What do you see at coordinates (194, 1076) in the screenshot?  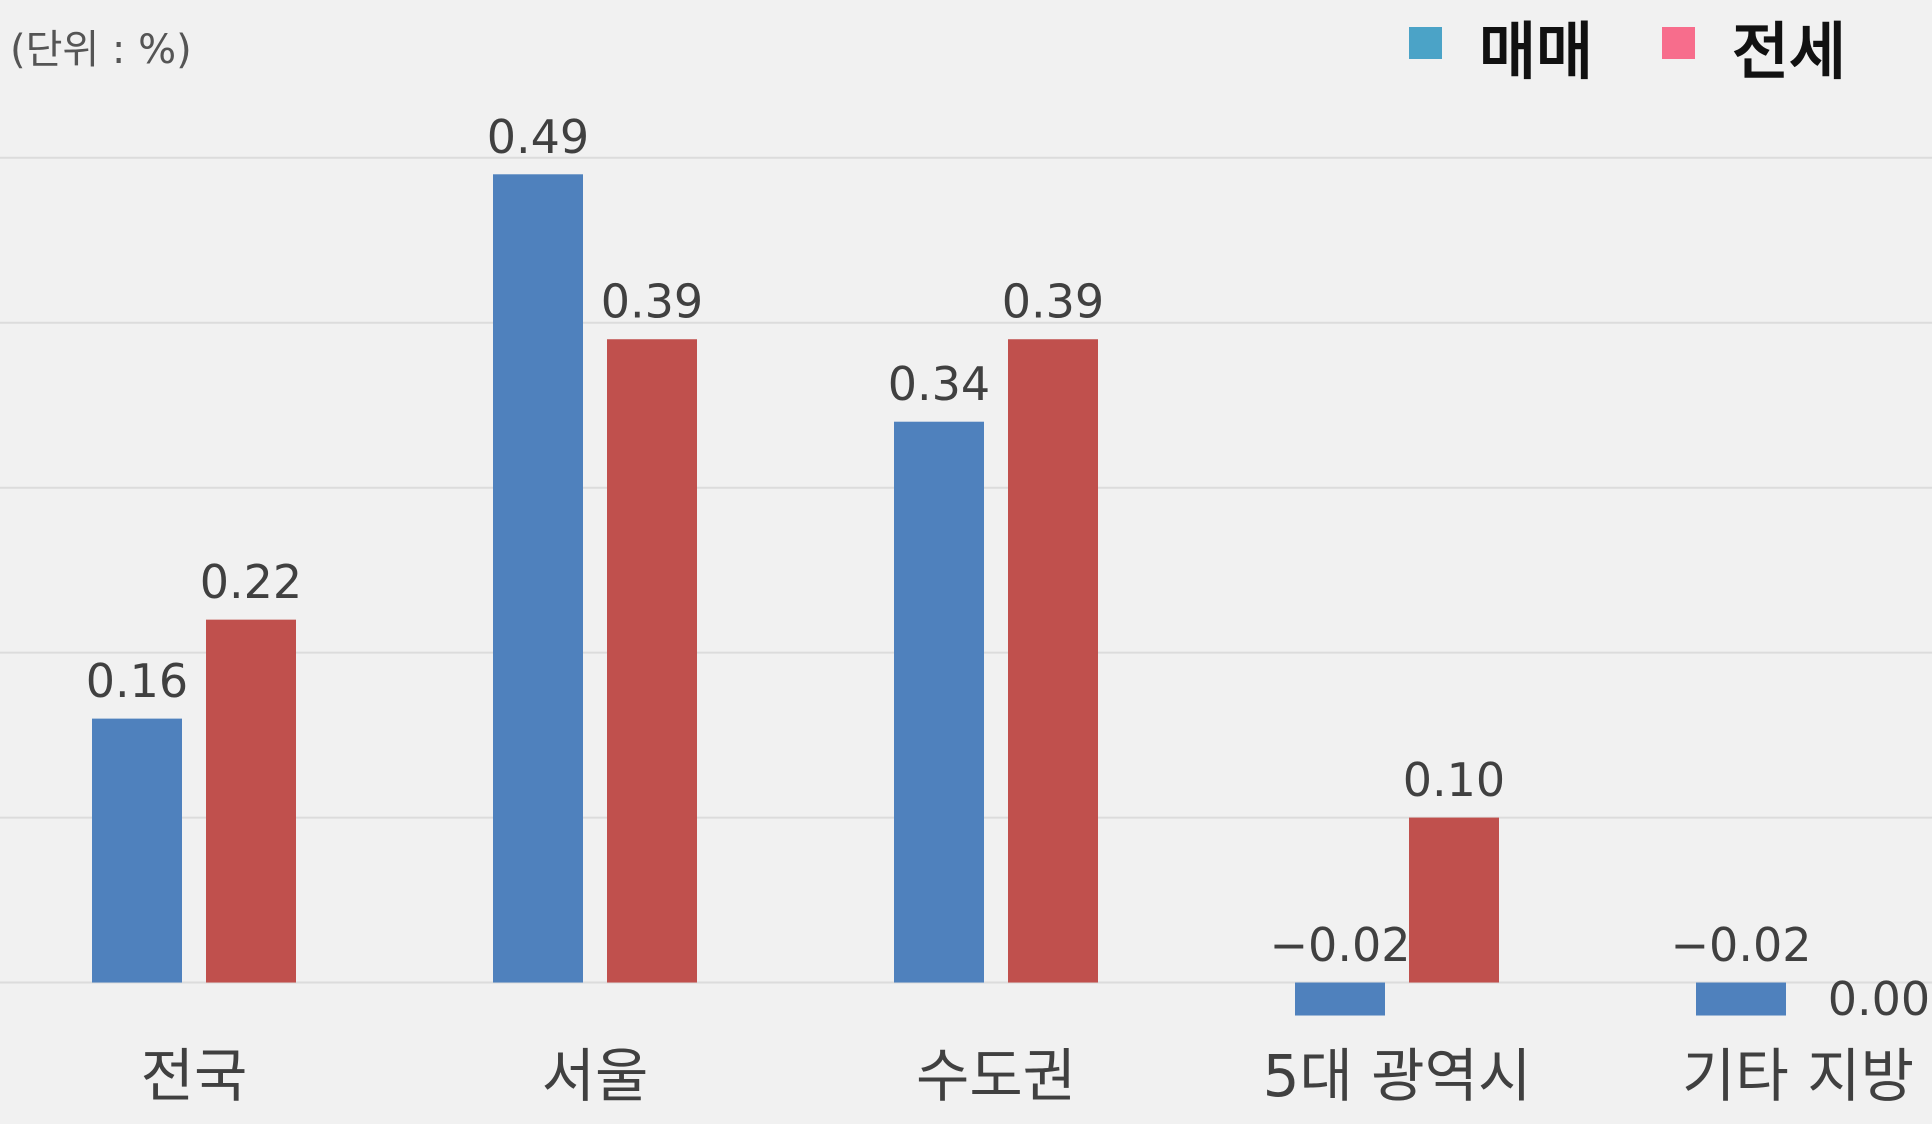 I see `x-tick-label: 전국` at bounding box center [194, 1076].